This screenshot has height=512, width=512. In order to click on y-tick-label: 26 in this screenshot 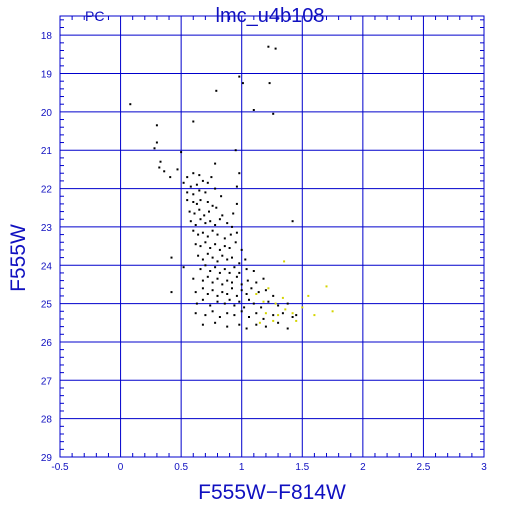, I will do `click(47, 343)`.